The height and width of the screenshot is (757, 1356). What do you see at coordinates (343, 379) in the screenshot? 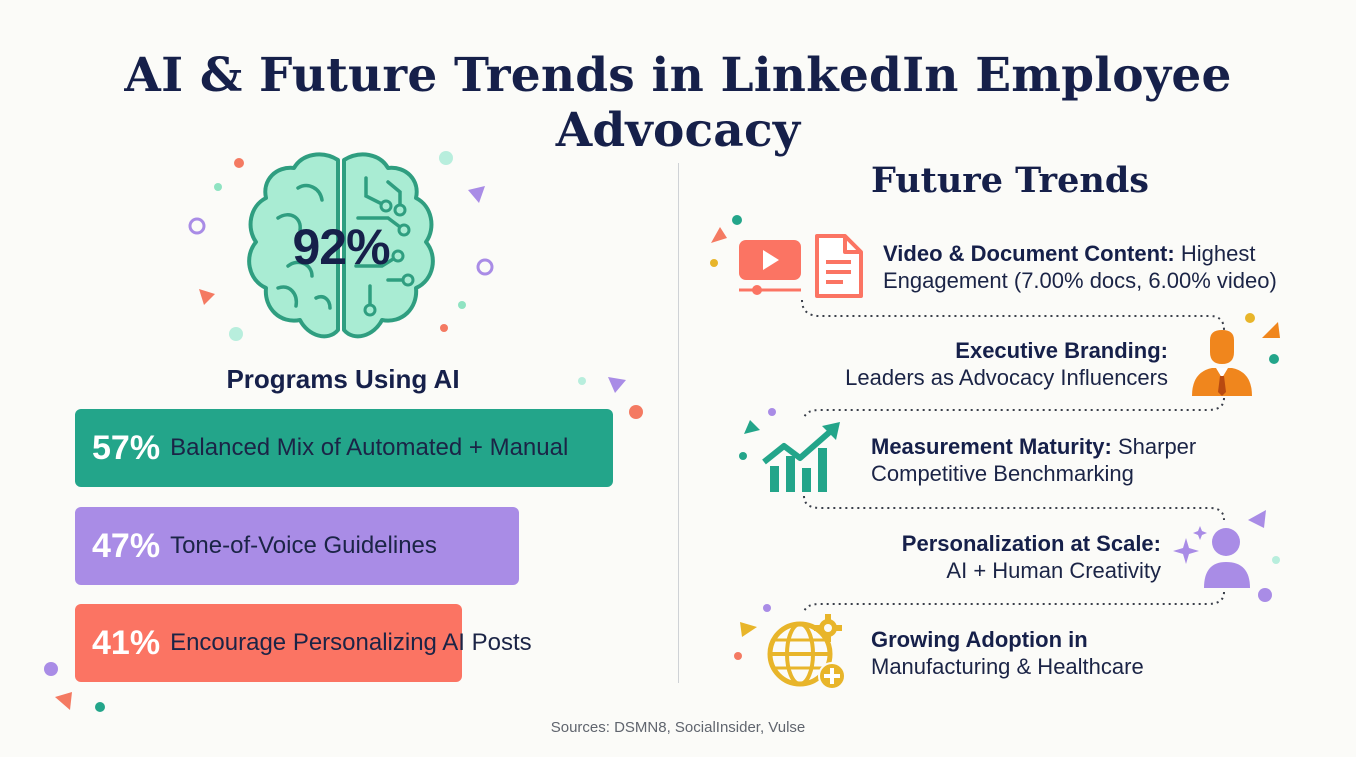
I see `headline-label: Programs Using AI` at bounding box center [343, 379].